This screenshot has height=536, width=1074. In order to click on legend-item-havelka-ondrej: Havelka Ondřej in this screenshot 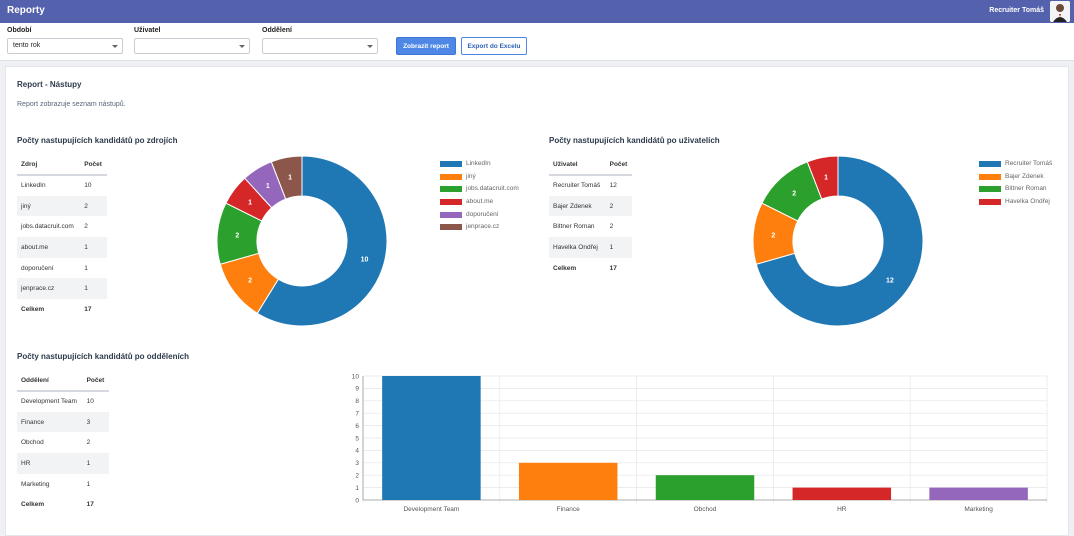, I will do `click(1023, 204)`.